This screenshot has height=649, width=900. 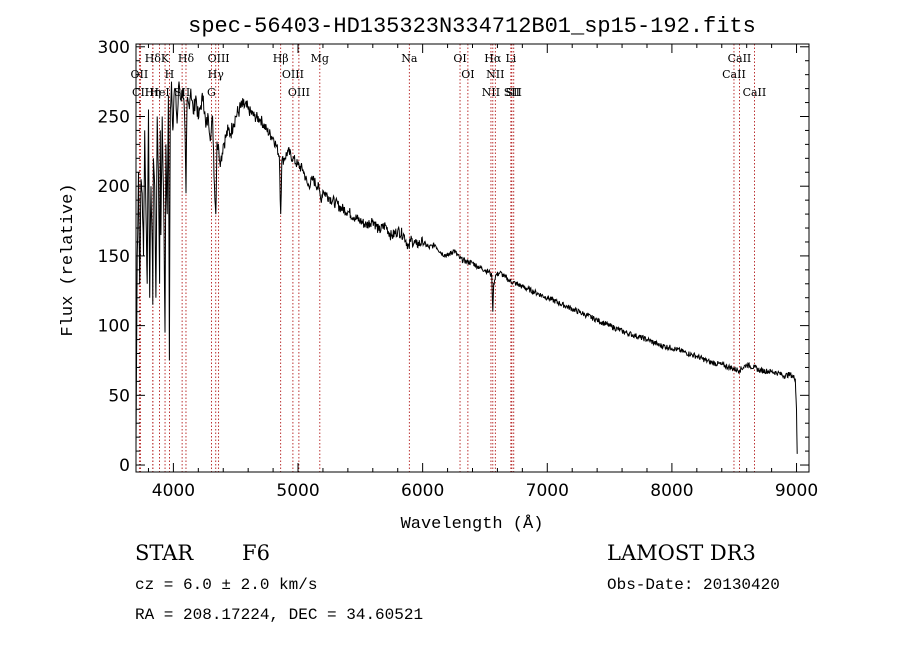 I want to click on x-tick-label: 9000, so click(x=796, y=491).